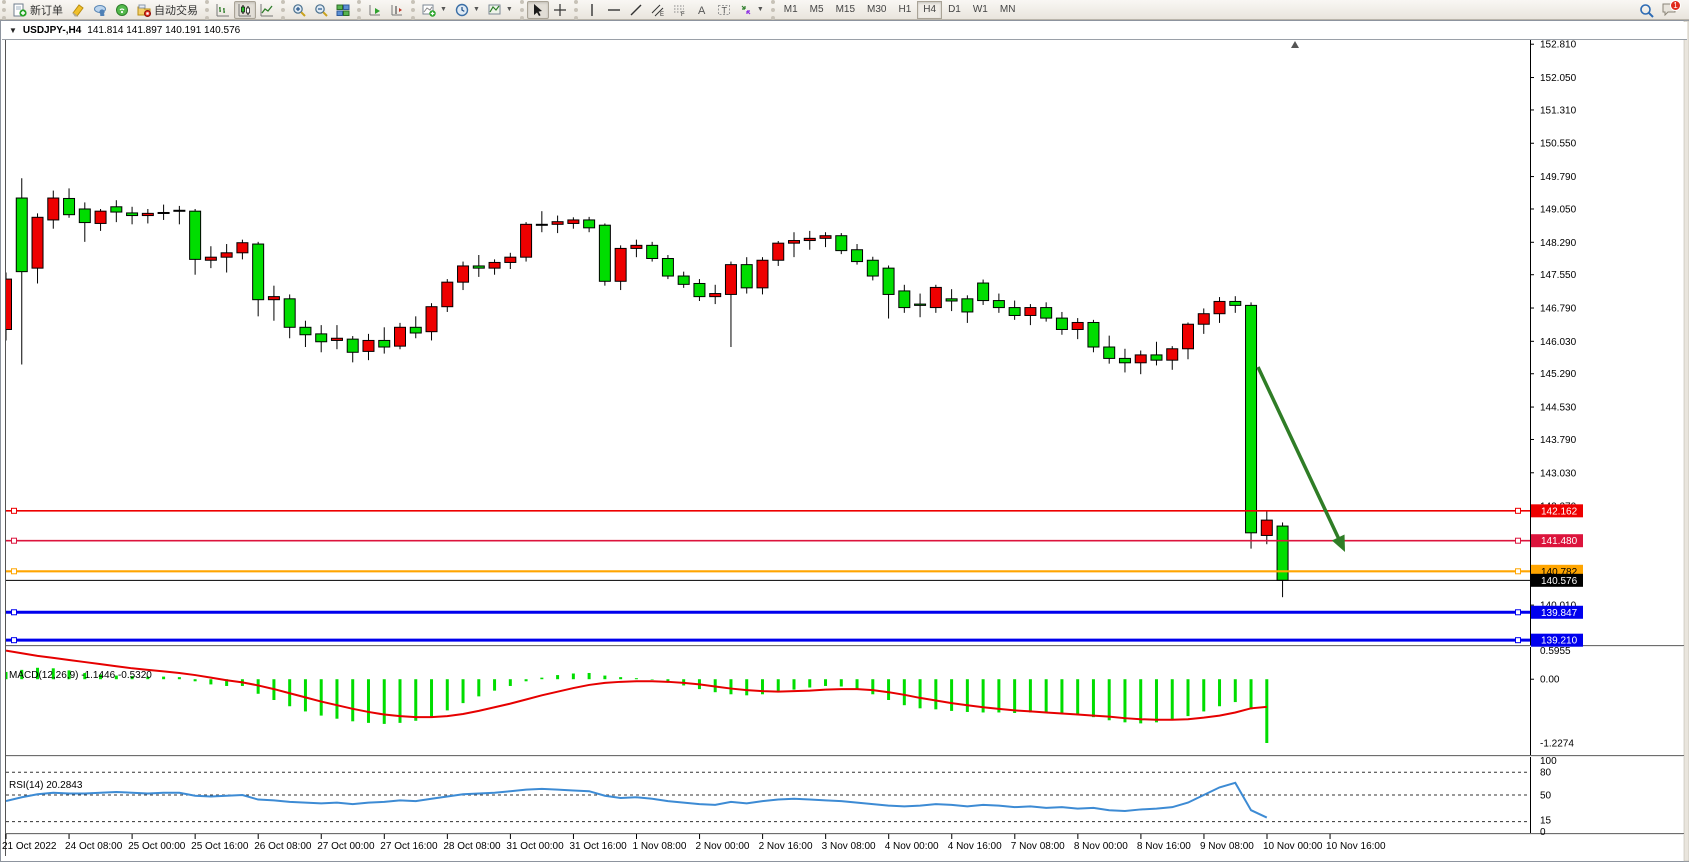  What do you see at coordinates (680, 10) in the screenshot?
I see `fibonacci-tool: F` at bounding box center [680, 10].